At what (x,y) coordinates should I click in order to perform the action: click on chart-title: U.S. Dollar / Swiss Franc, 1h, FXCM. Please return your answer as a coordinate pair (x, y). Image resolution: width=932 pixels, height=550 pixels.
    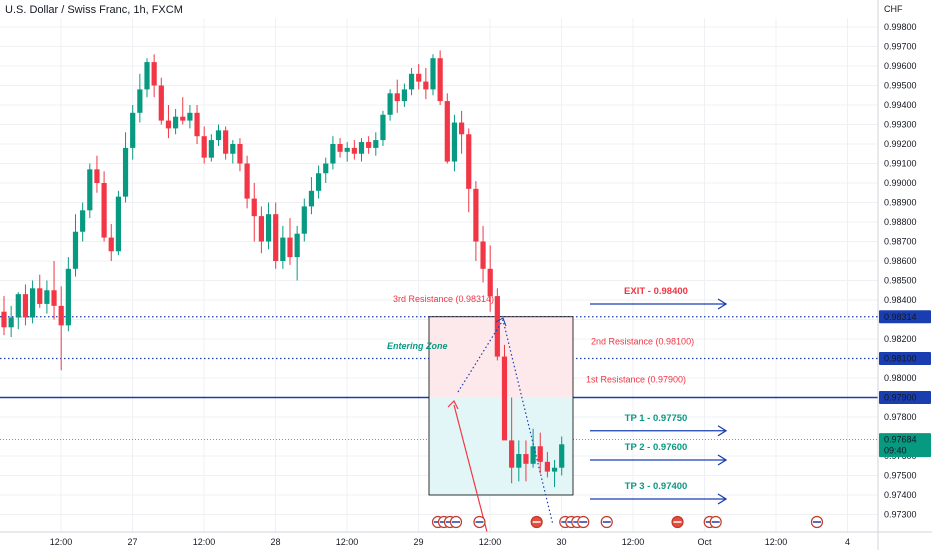
    Looking at the image, I should click on (94, 10).